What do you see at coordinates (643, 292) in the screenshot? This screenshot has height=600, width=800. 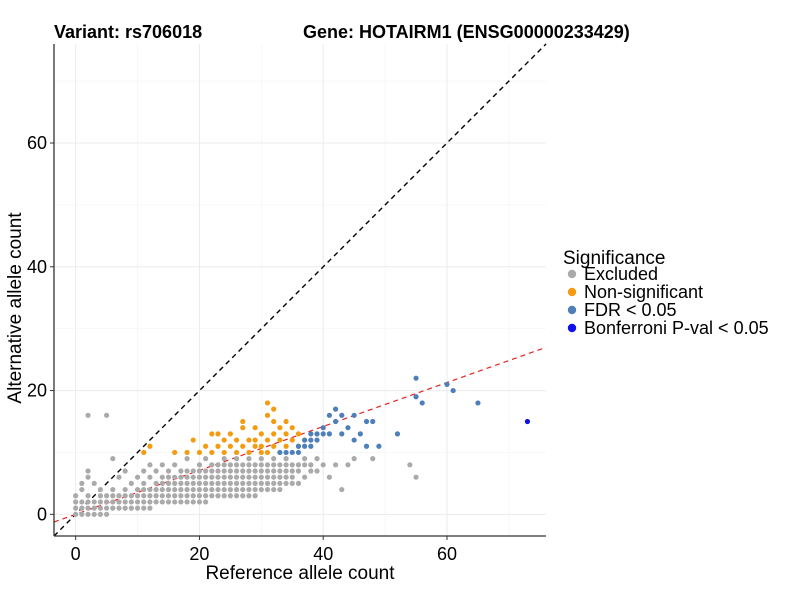 I see `legend-label: Non-significant` at bounding box center [643, 292].